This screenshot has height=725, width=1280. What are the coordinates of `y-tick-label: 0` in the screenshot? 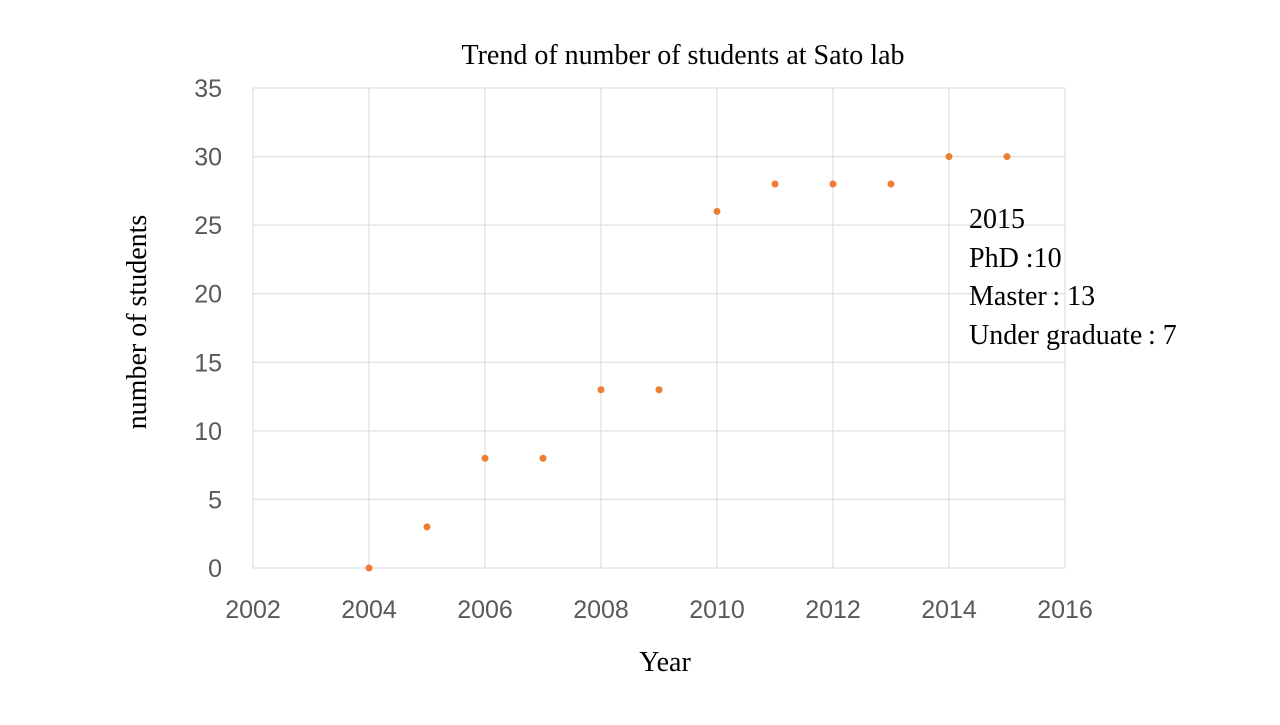 It's located at (215, 569).